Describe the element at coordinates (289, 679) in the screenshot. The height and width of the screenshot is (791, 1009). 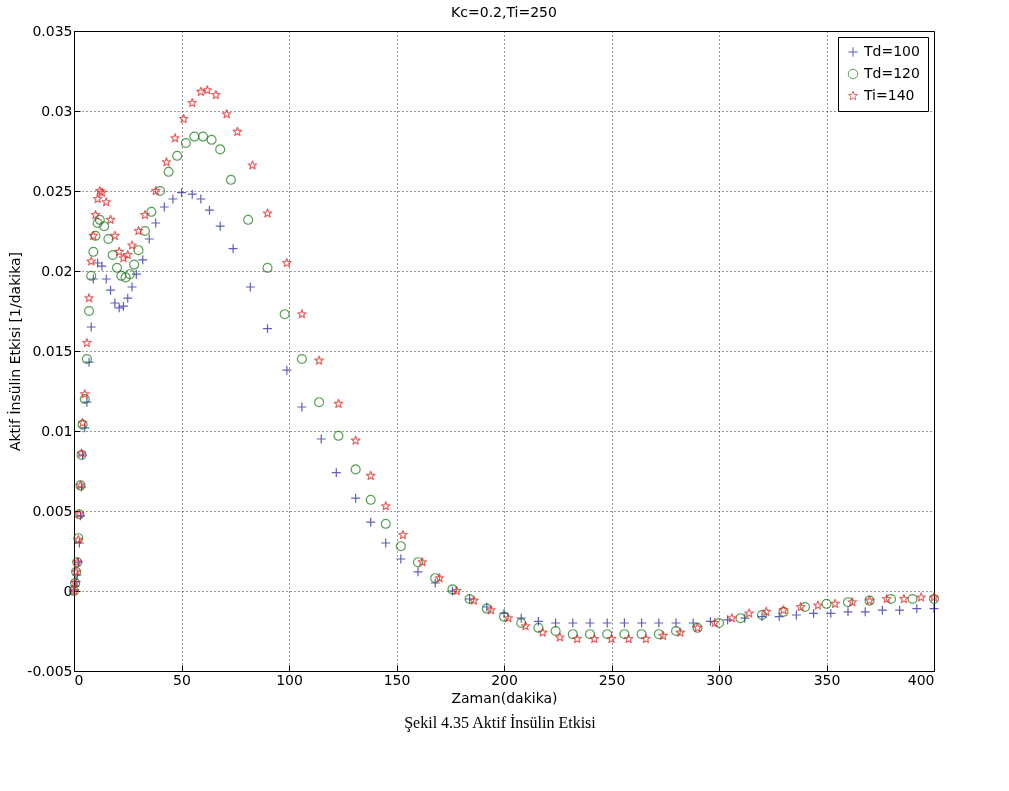
I see `x-tick-label: 100` at that location.